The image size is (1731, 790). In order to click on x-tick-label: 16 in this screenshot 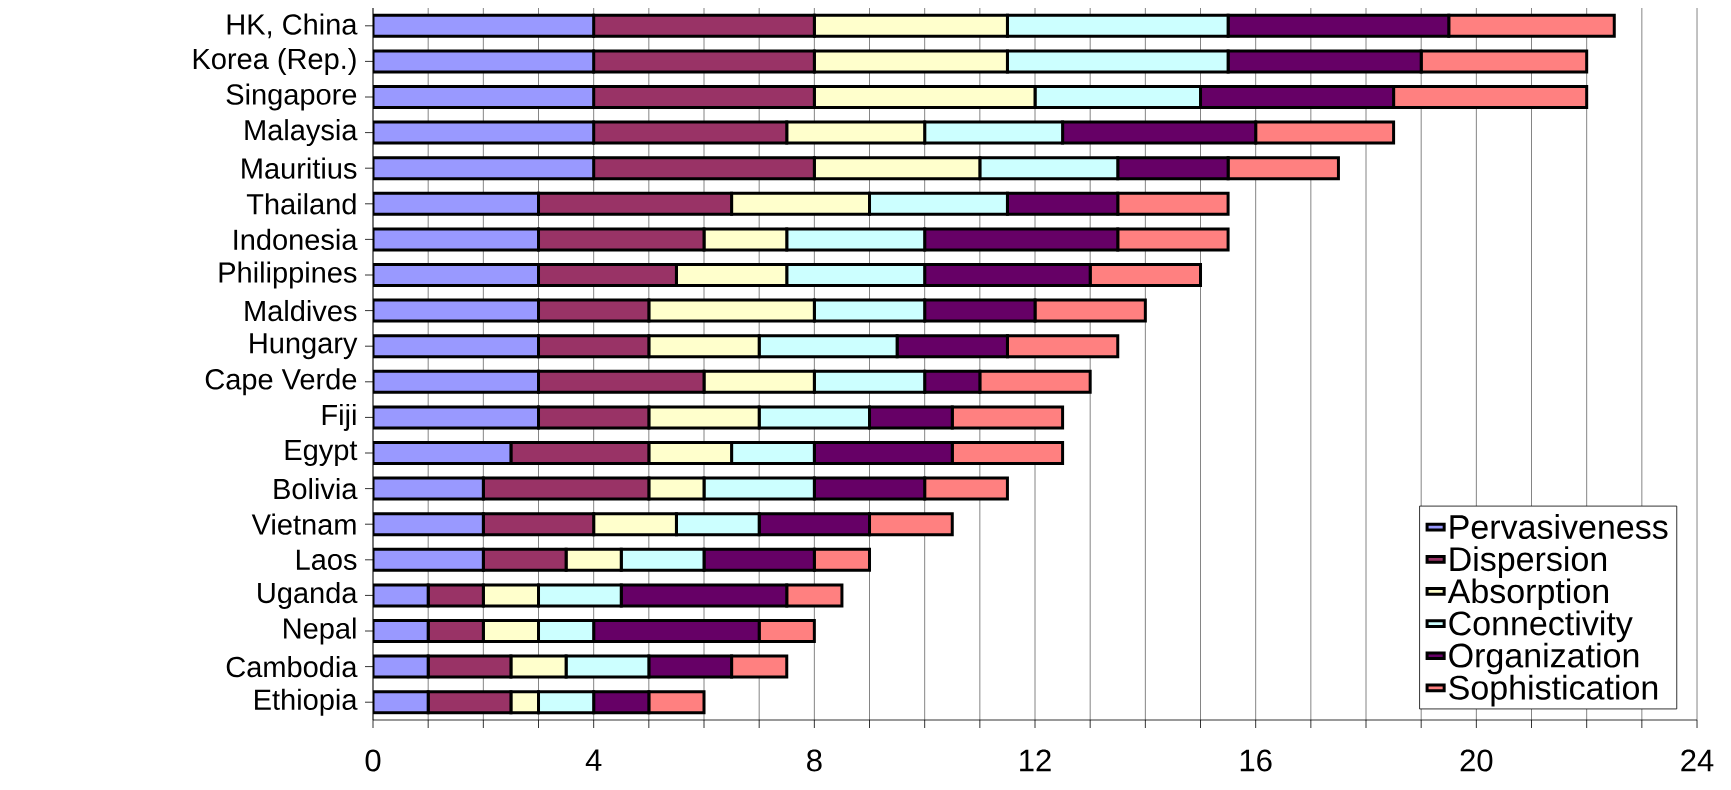, I will do `click(1256, 760)`.